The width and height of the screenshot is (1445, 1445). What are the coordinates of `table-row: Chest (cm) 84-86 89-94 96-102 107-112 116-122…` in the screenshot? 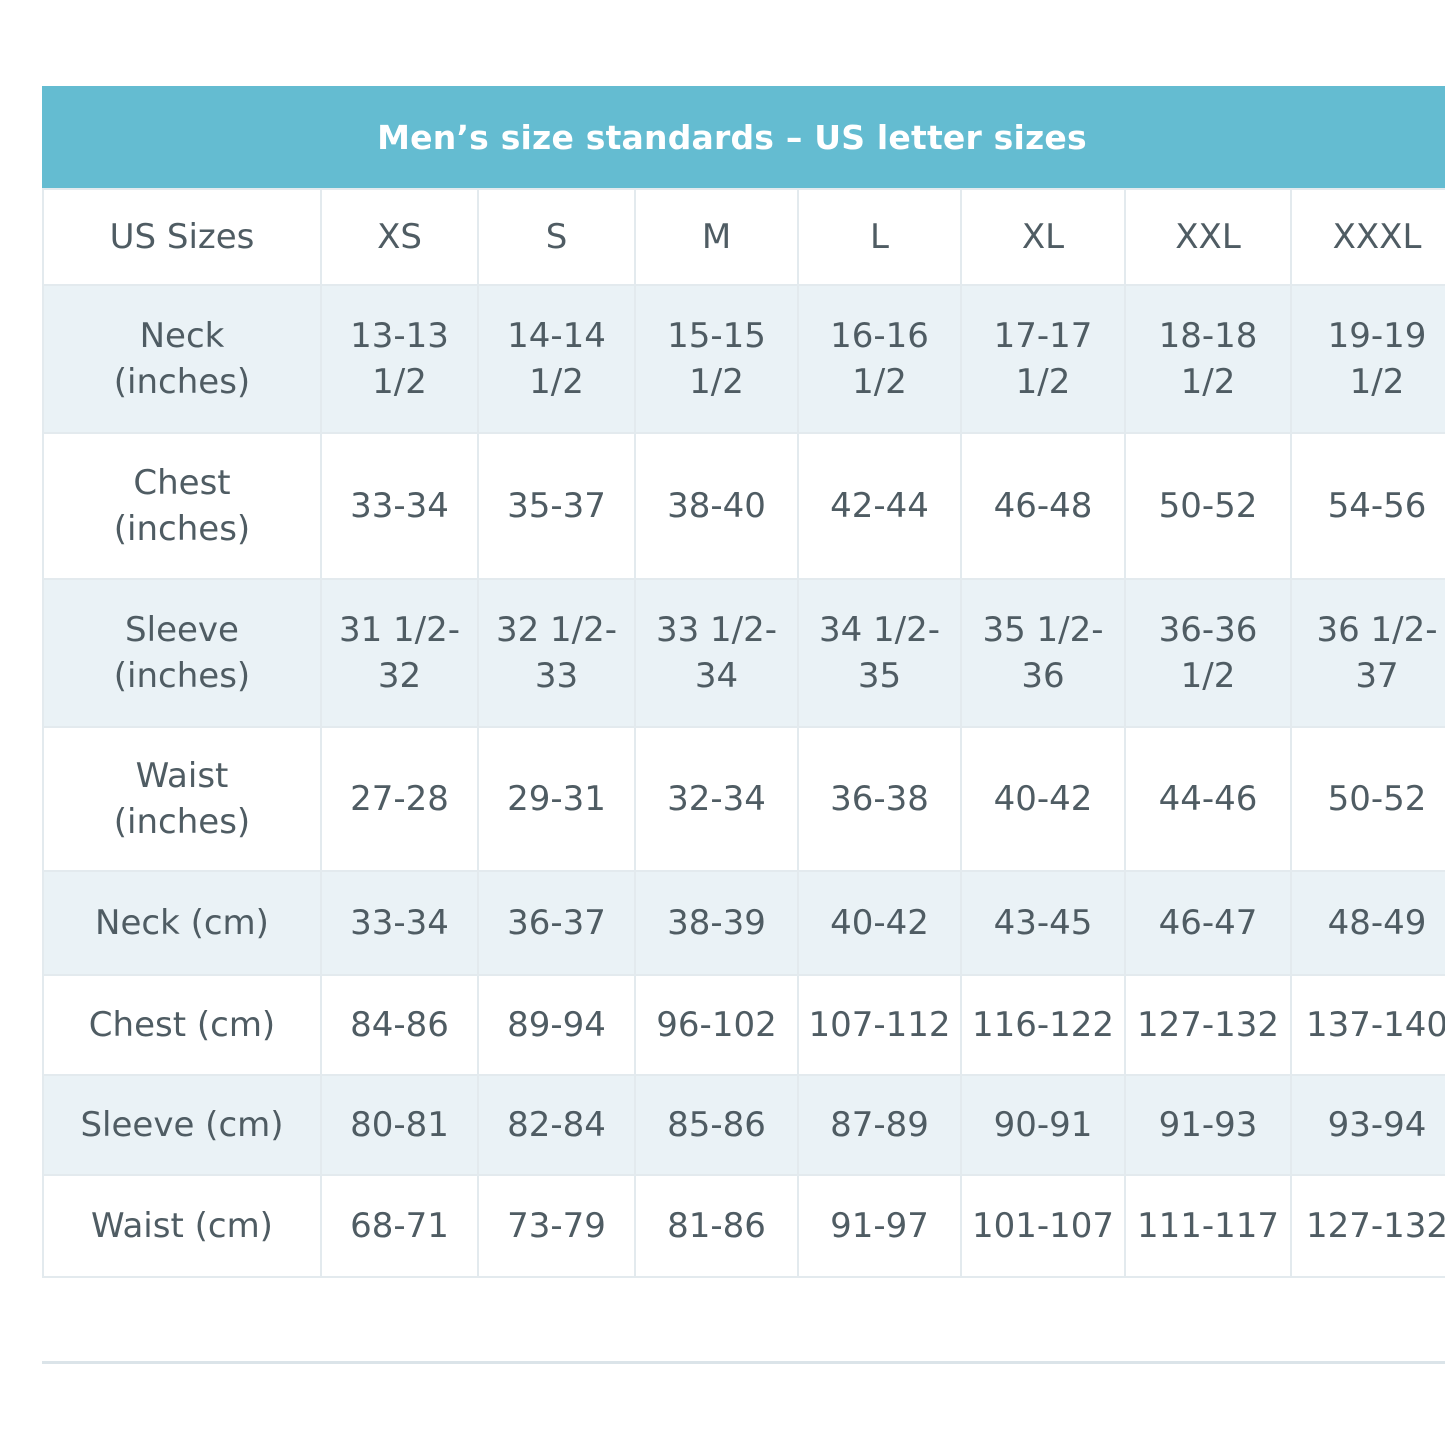 It's located at (743, 1025).